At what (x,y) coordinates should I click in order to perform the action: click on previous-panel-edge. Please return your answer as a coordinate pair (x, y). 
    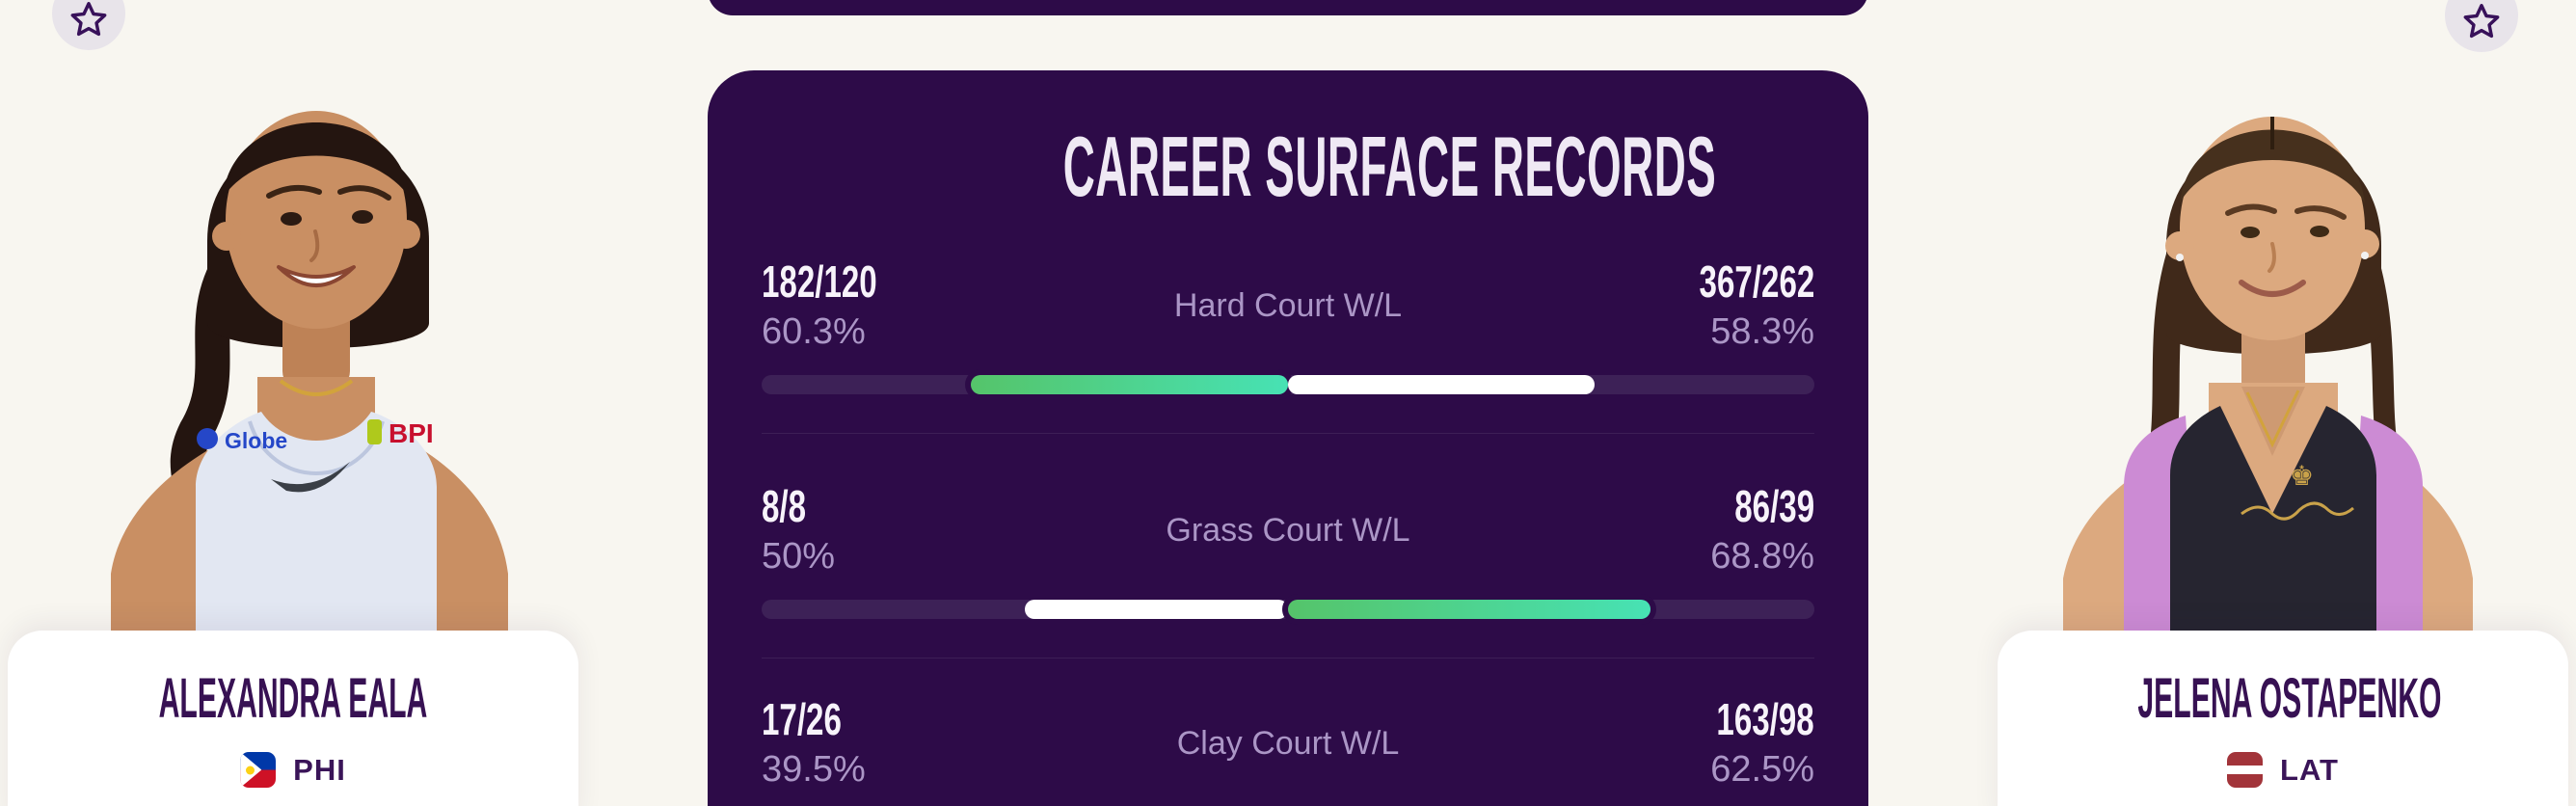
    Looking at the image, I should click on (1288, 7).